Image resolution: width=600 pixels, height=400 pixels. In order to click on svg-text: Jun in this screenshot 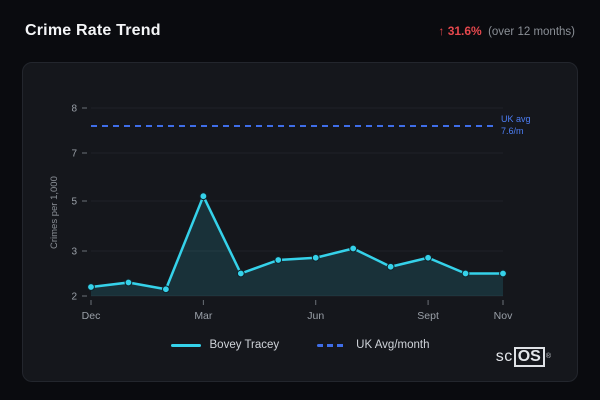, I will do `click(315, 316)`.